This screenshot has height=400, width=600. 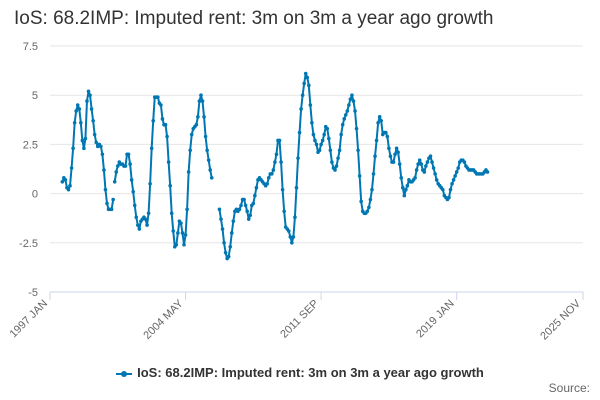 What do you see at coordinates (88, 150) in the screenshot?
I see `series-line` at bounding box center [88, 150].